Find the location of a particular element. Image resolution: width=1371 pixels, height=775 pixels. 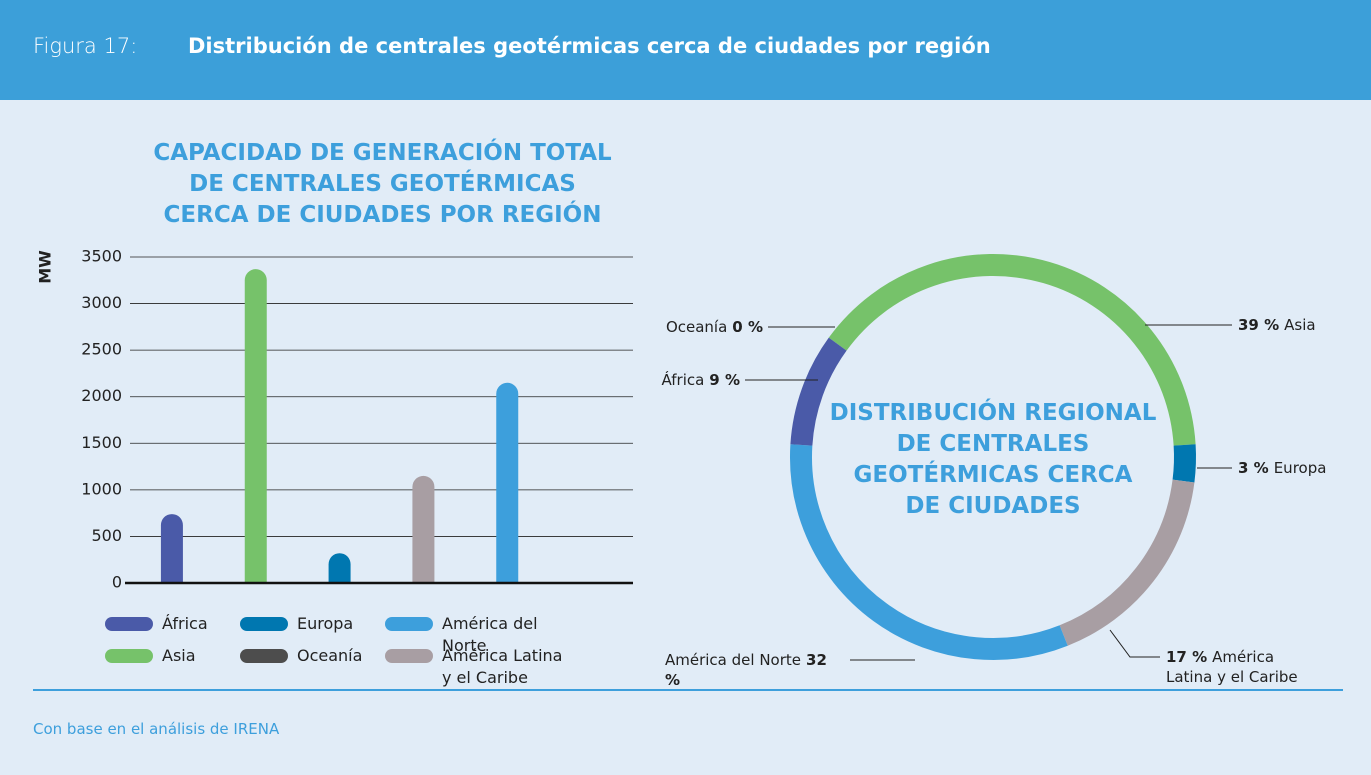

y-tick-label: 2000 is located at coordinates (101, 395).